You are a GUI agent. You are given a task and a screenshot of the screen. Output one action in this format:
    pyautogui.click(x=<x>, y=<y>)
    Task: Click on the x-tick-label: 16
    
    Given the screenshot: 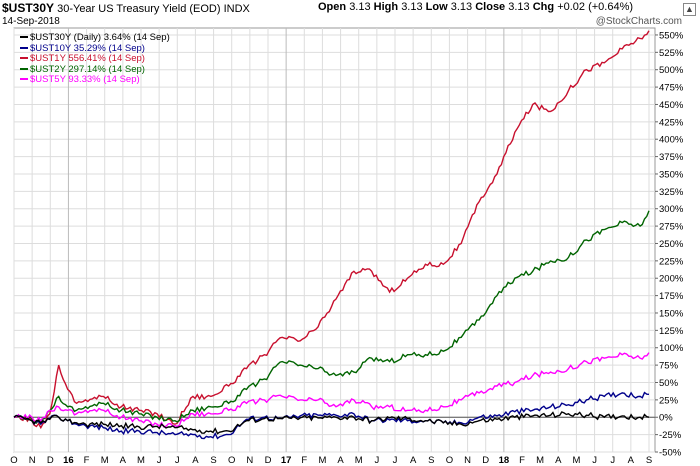 What is the action you would take?
    pyautogui.click(x=68, y=460)
    